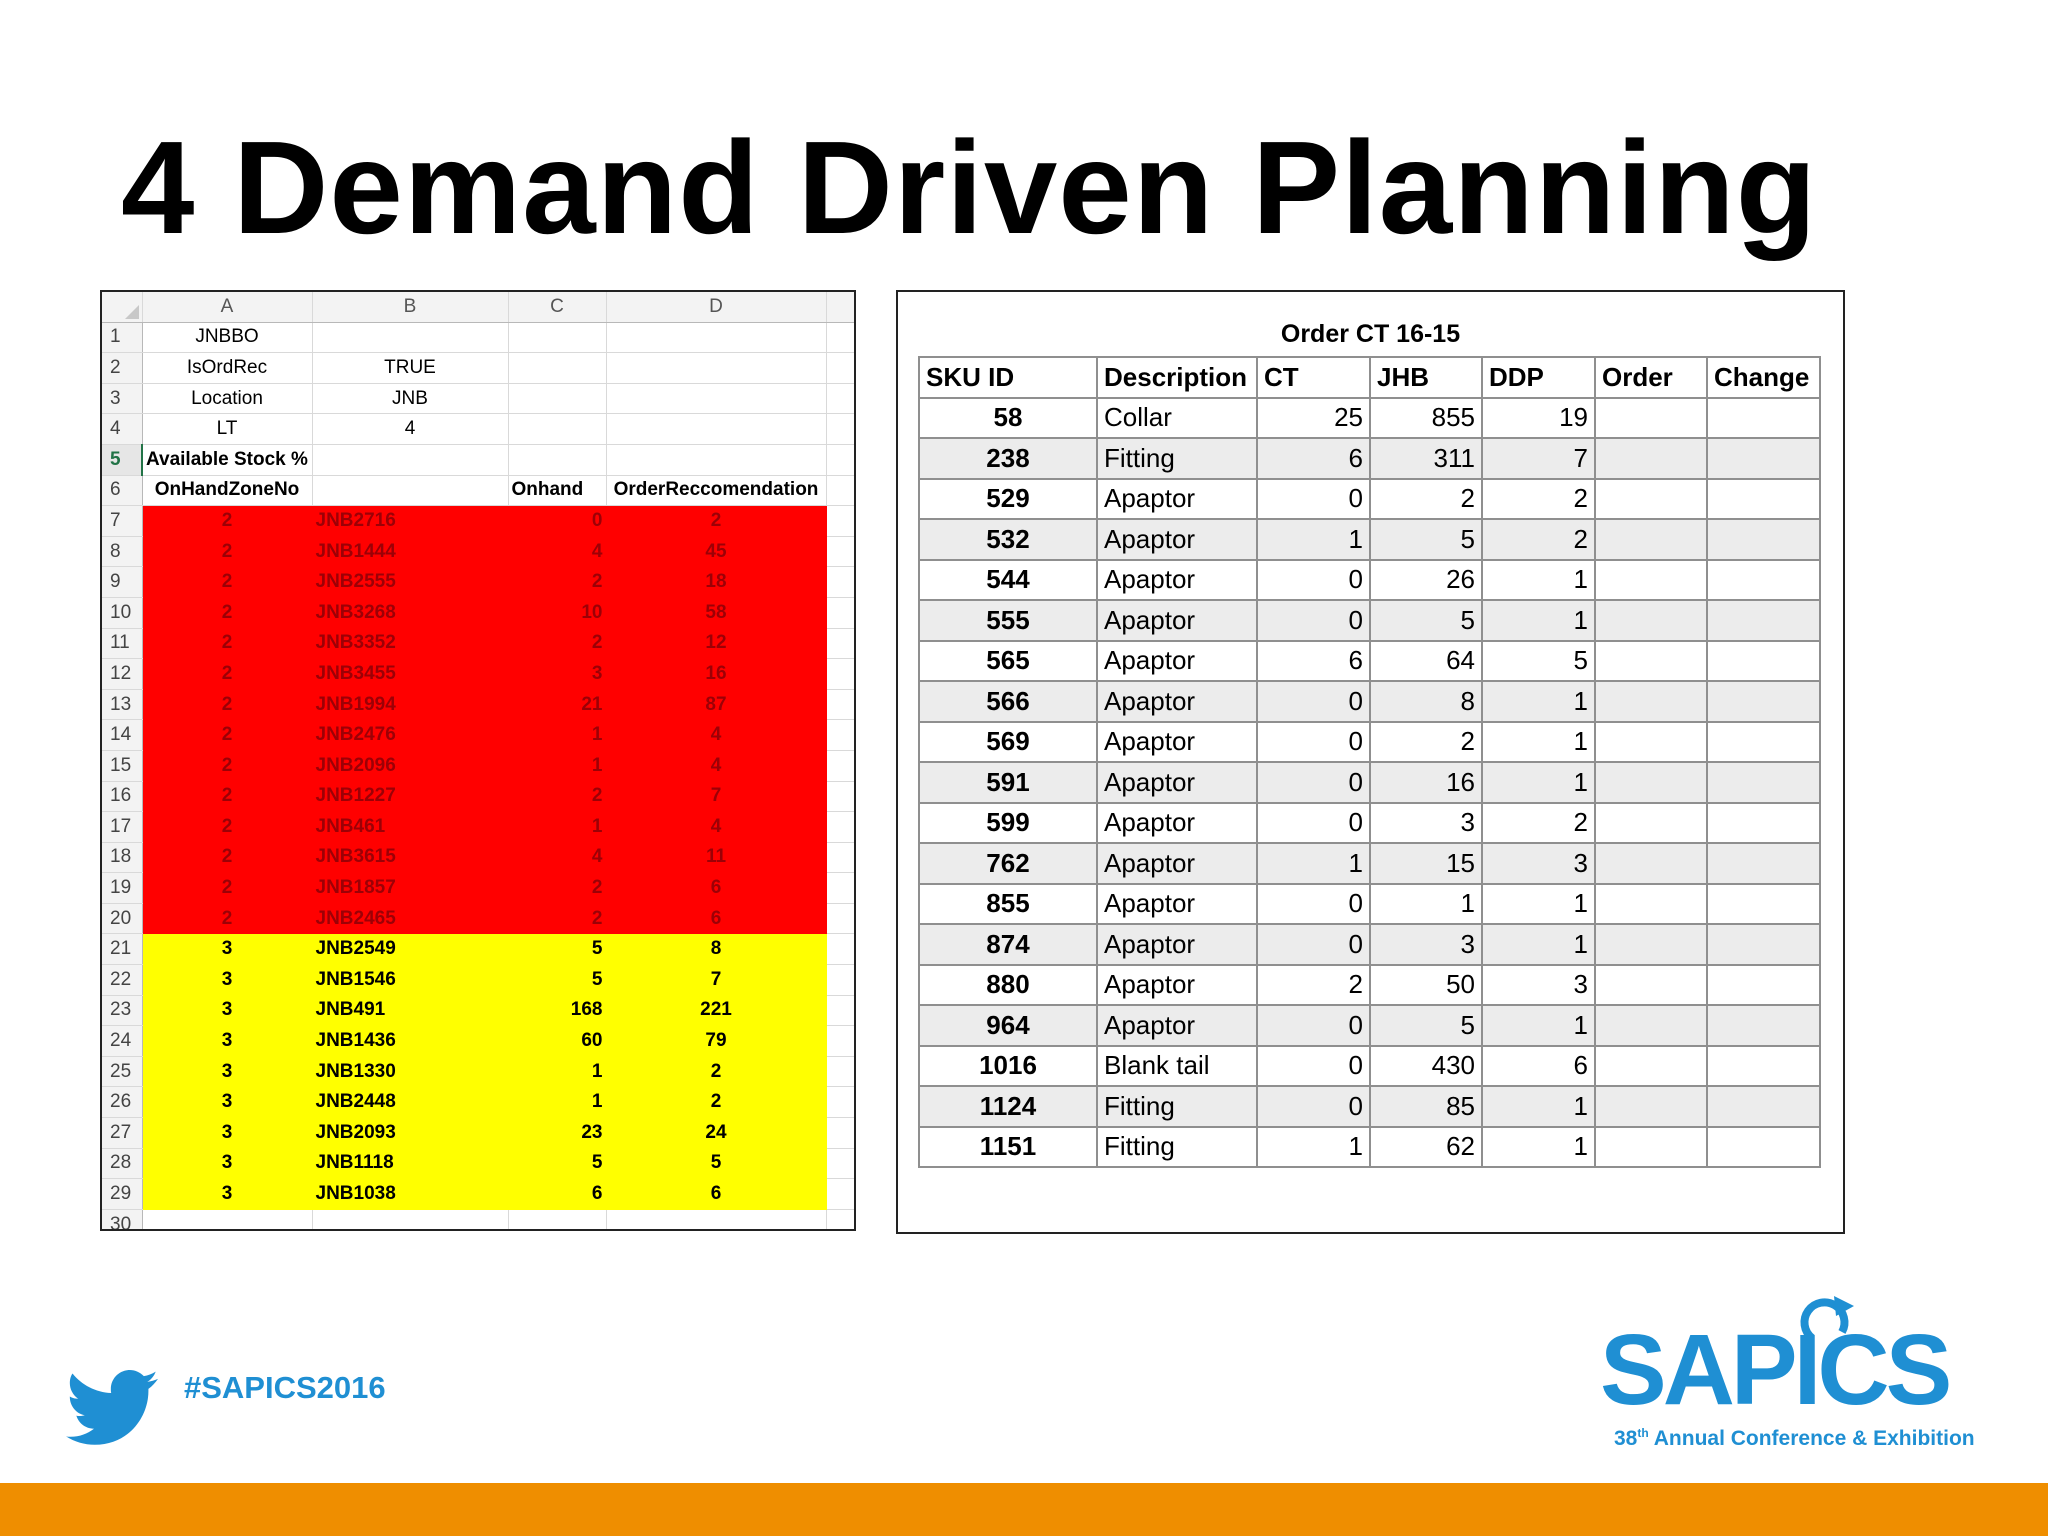  I want to click on cell-order-recommendation: 221, so click(716, 1011).